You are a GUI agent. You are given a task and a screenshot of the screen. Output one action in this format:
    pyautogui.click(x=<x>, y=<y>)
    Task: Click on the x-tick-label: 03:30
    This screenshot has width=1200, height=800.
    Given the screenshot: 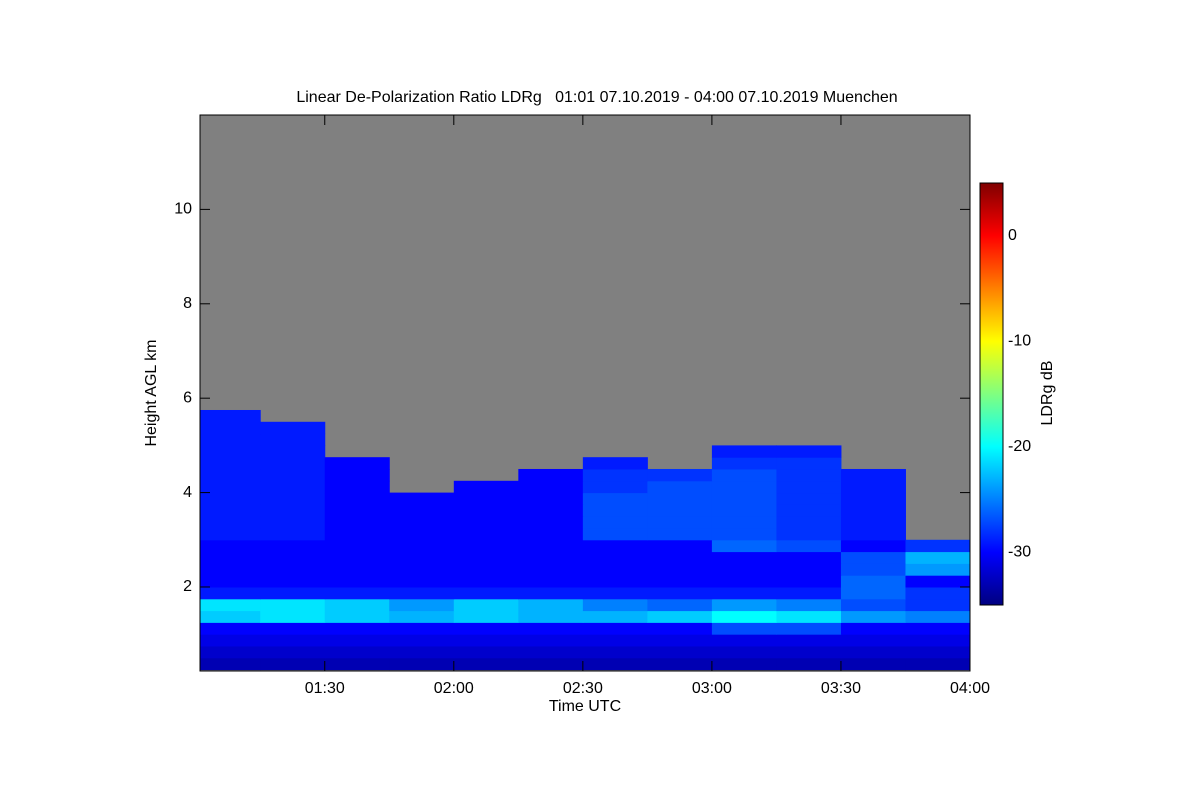 What is the action you would take?
    pyautogui.click(x=841, y=688)
    